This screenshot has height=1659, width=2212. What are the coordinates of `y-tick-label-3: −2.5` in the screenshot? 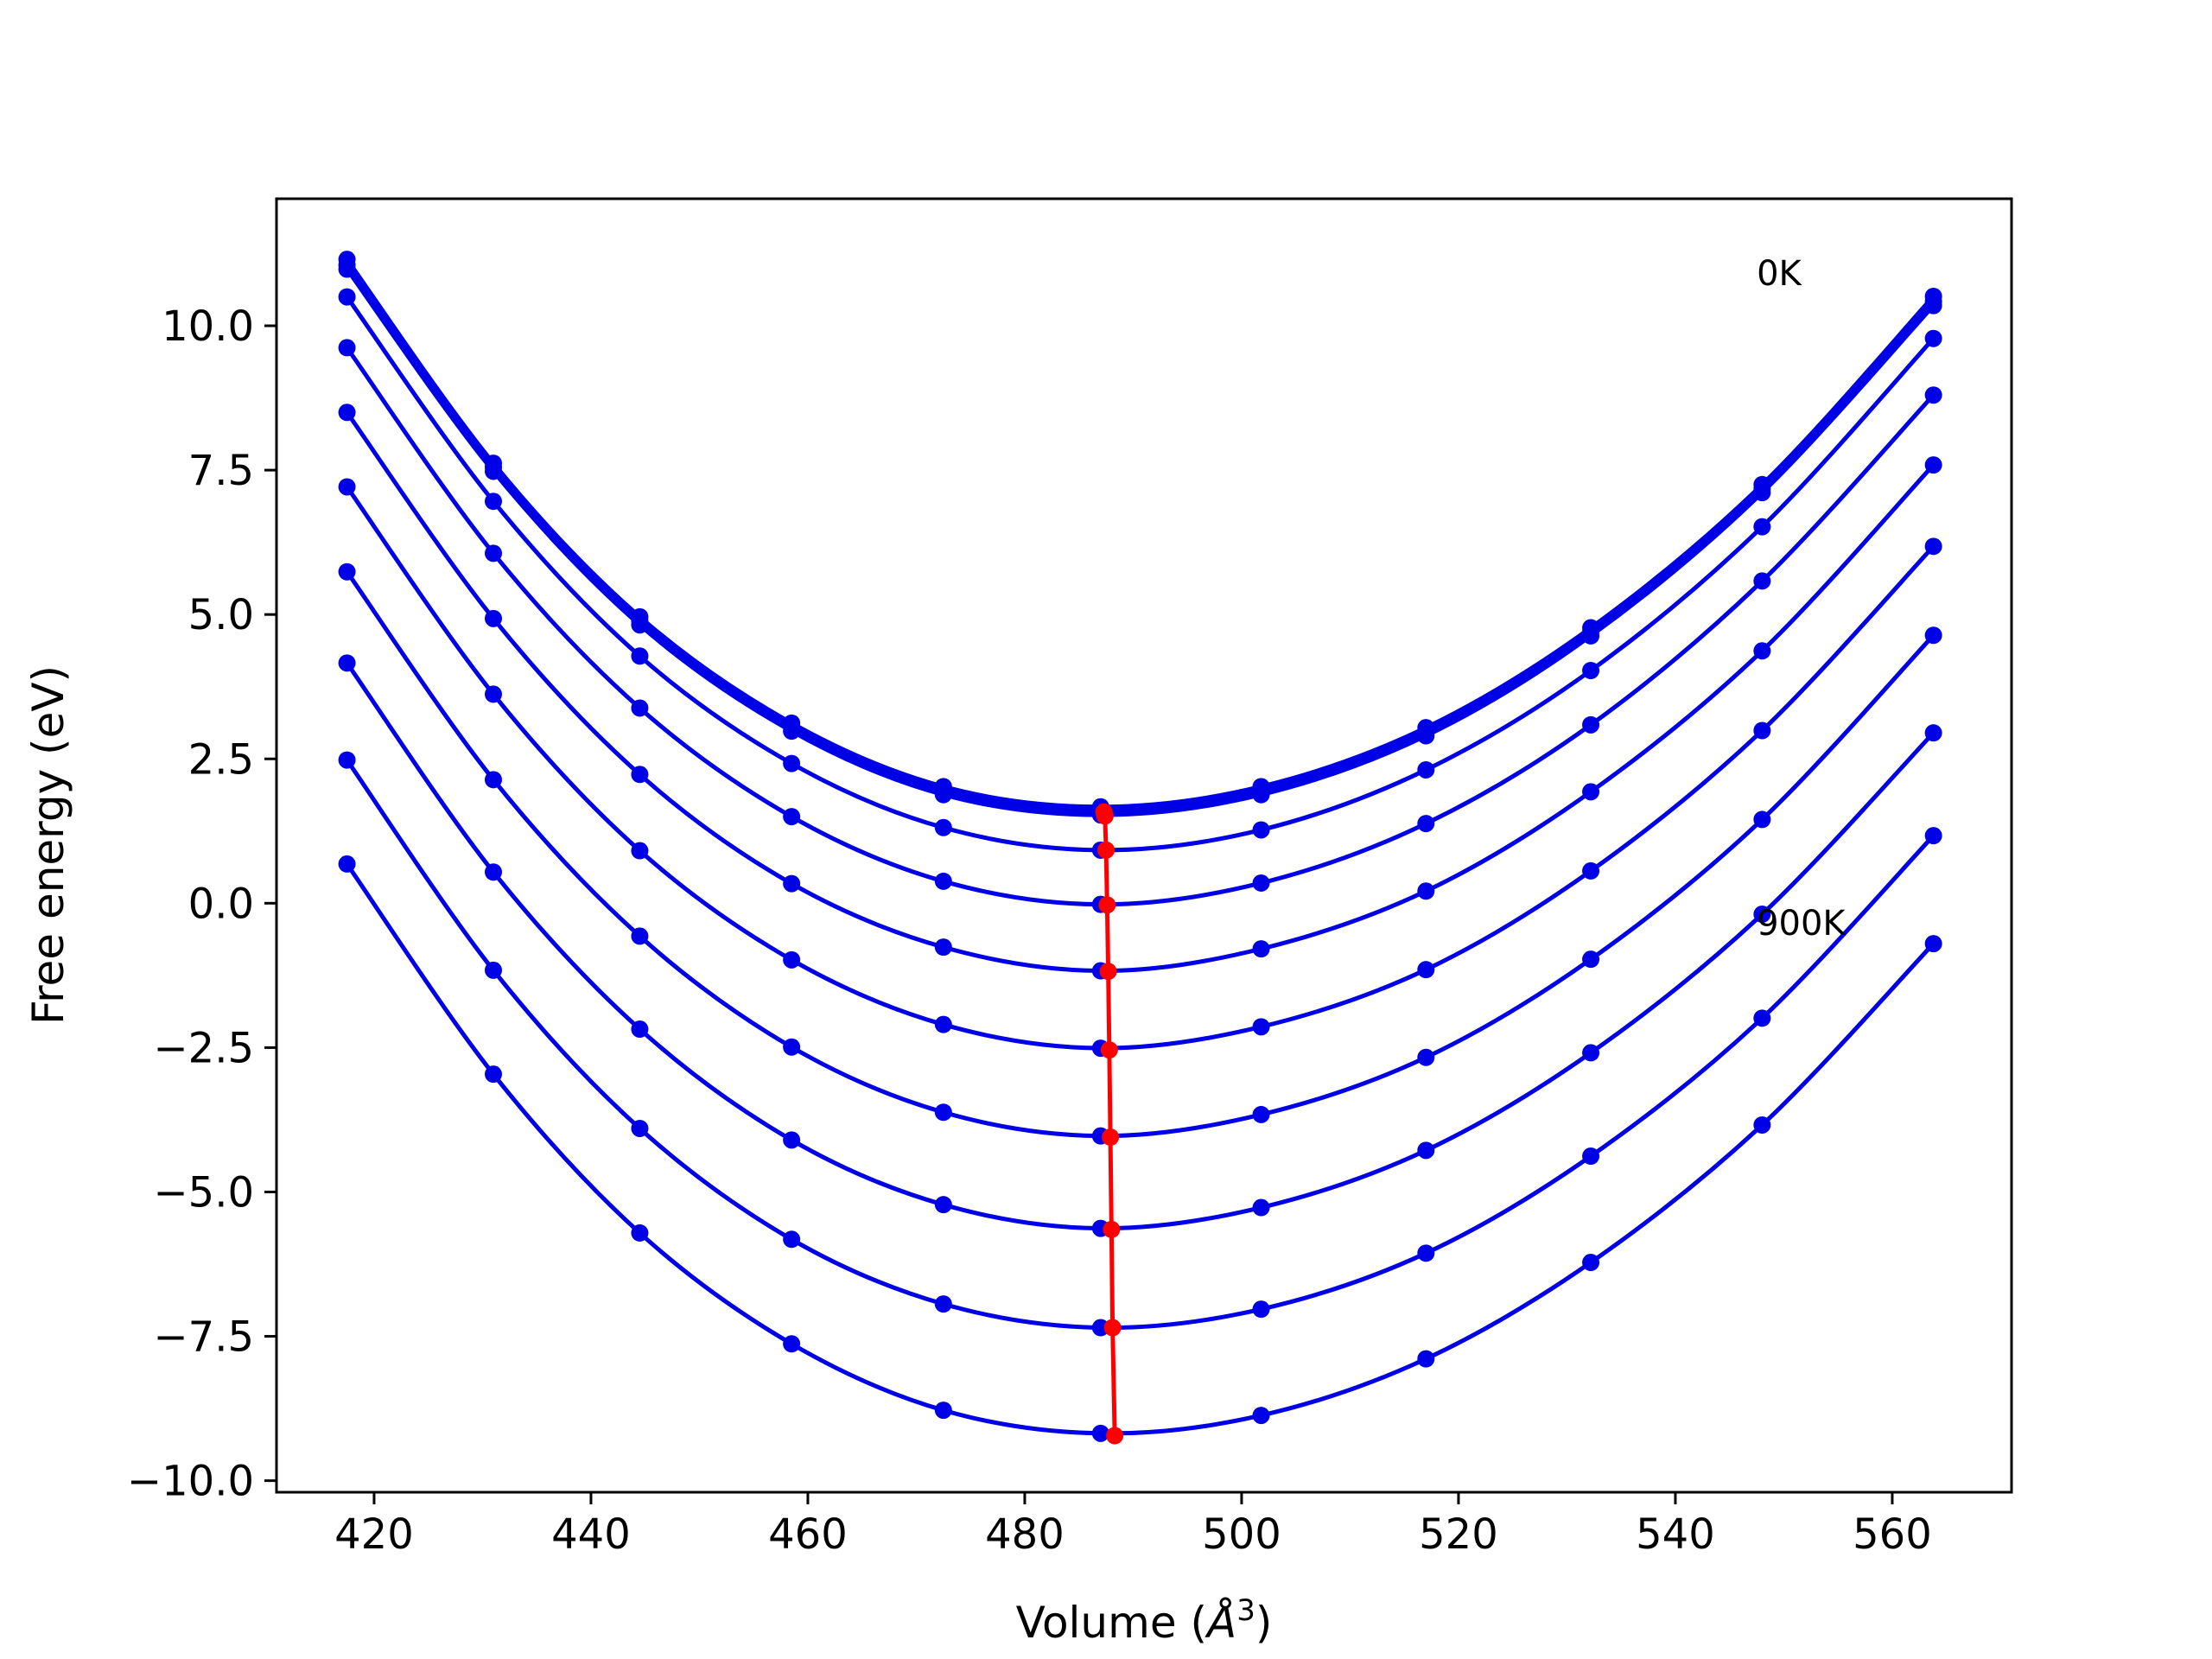 It's located at (203, 1048).